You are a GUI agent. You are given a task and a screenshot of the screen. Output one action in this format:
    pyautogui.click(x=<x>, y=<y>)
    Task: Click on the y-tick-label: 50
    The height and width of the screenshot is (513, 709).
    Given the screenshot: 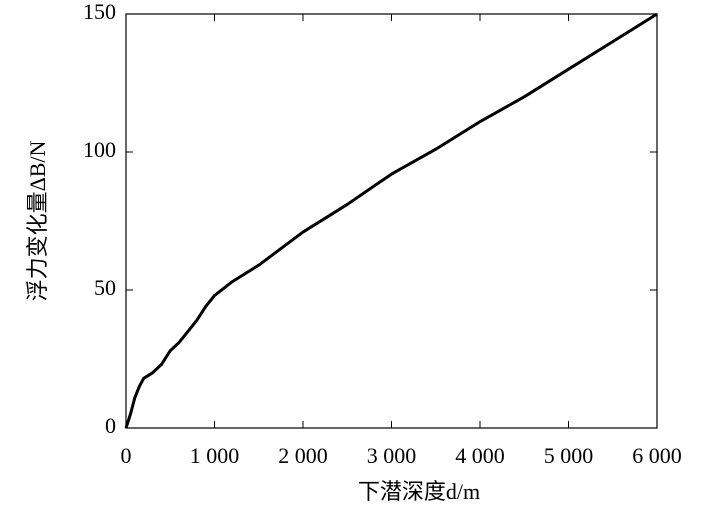 What is the action you would take?
    pyautogui.click(x=105, y=287)
    